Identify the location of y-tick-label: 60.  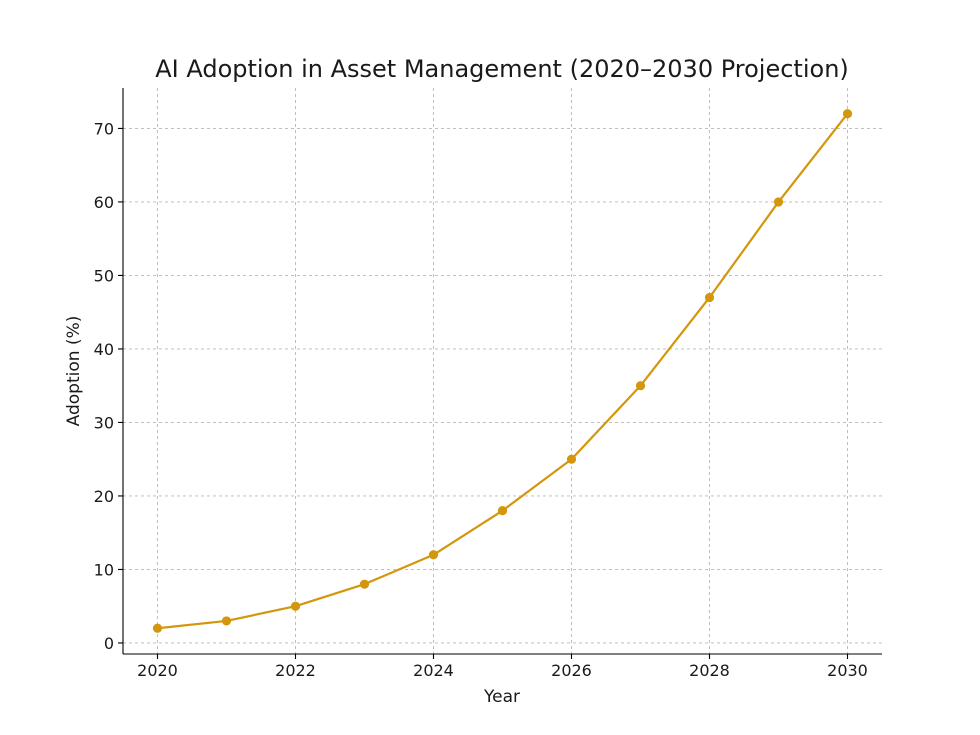
(104, 202).